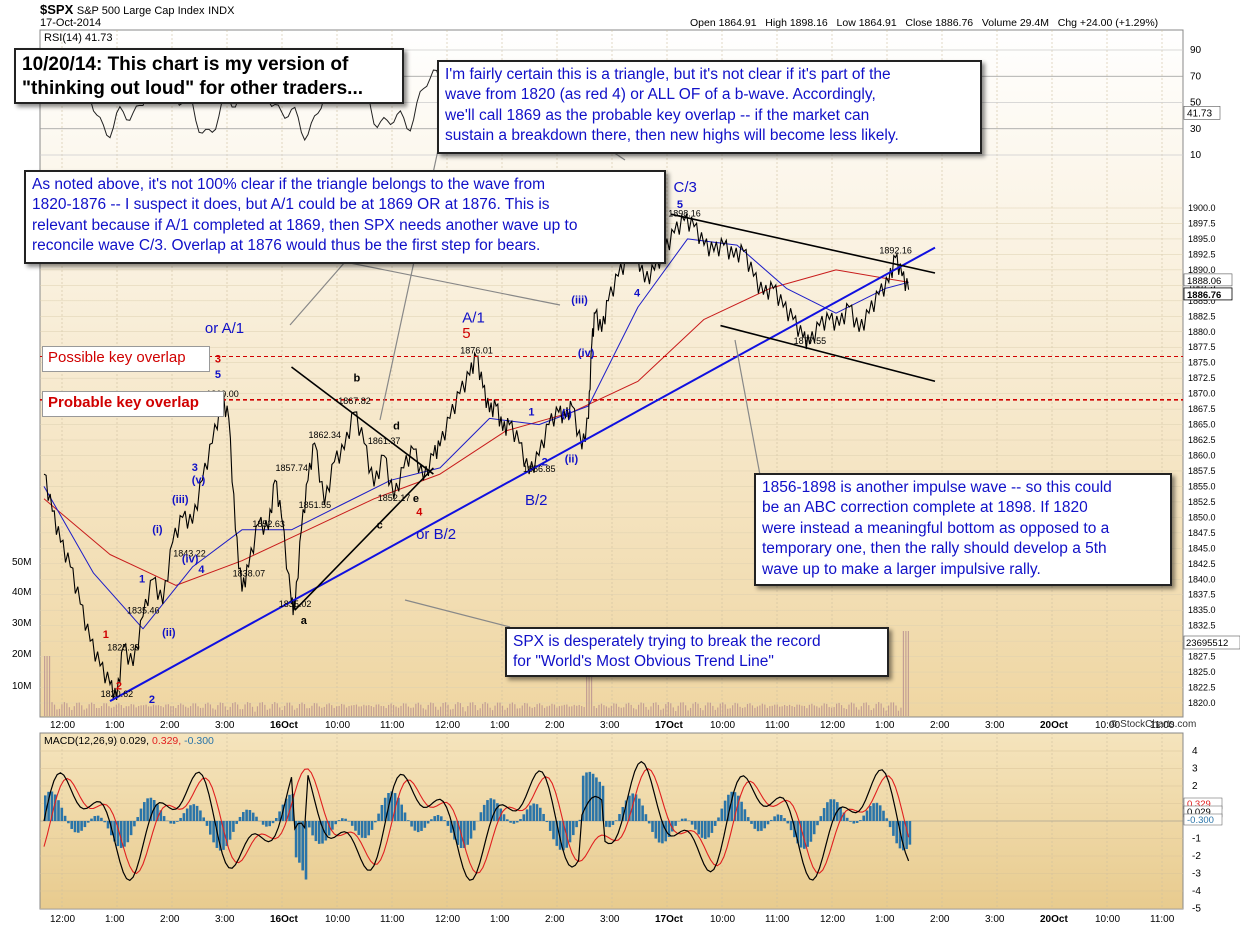 The height and width of the screenshot is (928, 1240). I want to click on trendline-line-2: for "World's Most Obvious Trend Line", so click(643, 662).